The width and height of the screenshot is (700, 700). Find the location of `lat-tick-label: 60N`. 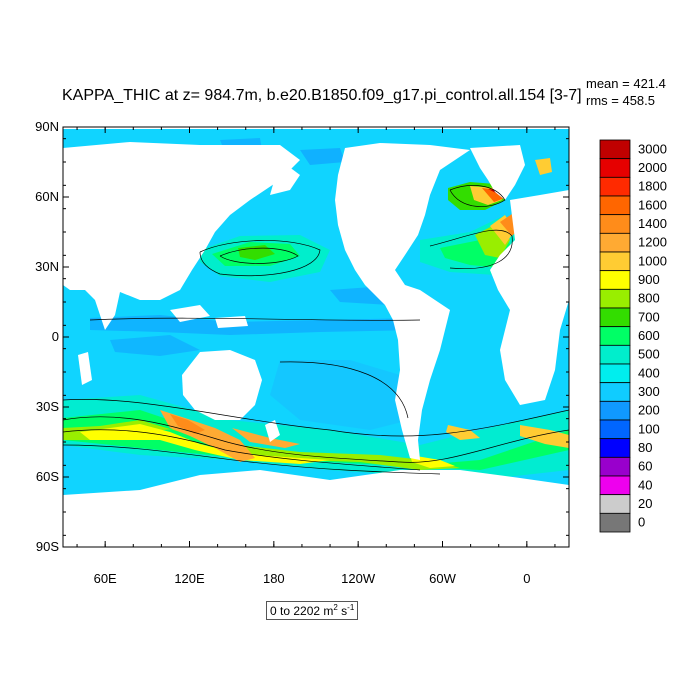

lat-tick-label: 60N is located at coordinates (47, 196).